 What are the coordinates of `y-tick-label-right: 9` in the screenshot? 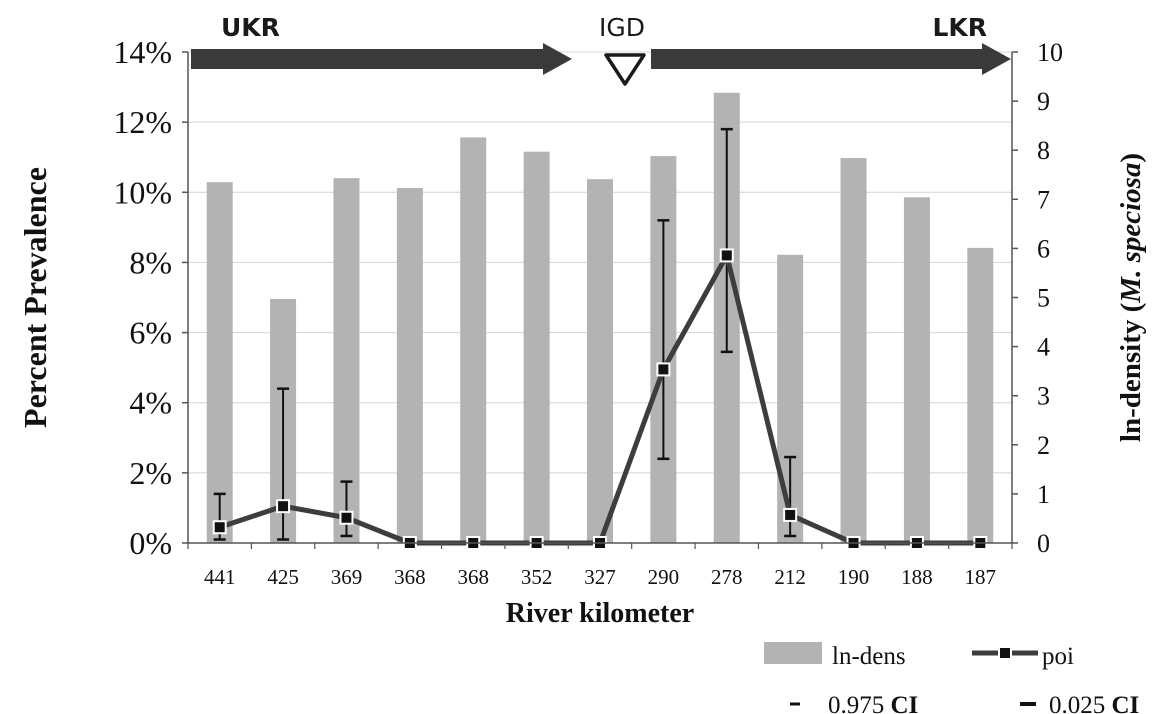 It's located at (1043, 101).